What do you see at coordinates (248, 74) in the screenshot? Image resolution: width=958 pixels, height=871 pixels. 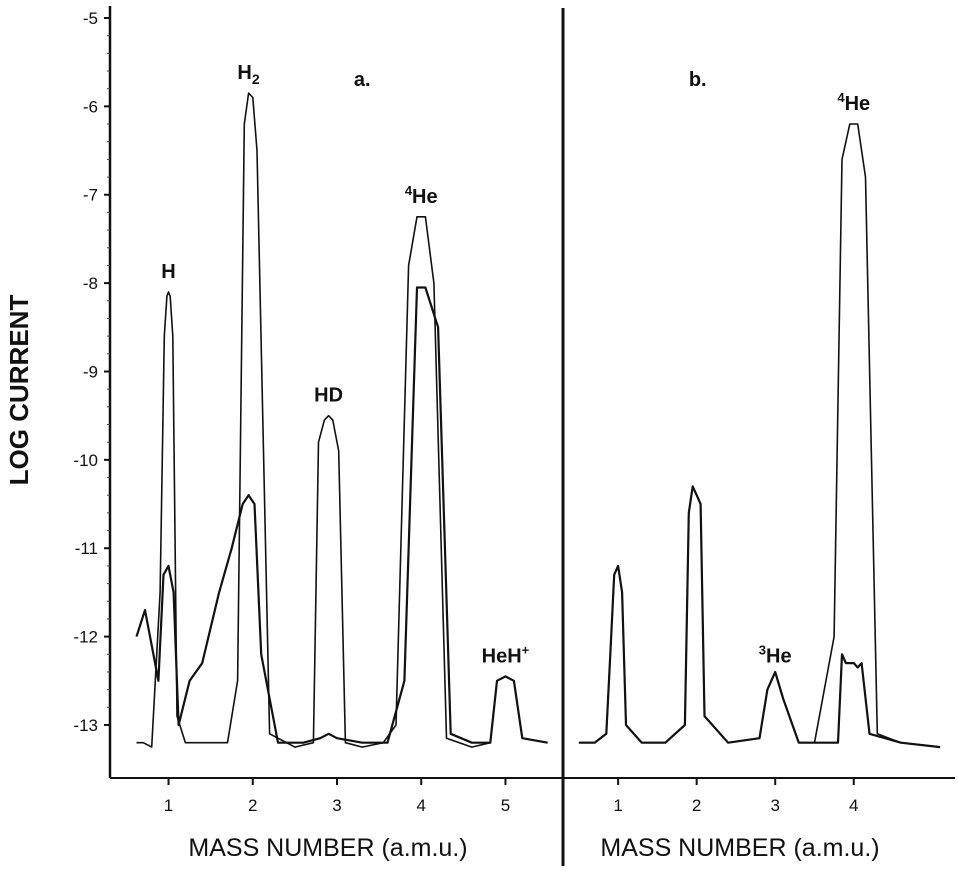 I see `peak-label: H2` at bounding box center [248, 74].